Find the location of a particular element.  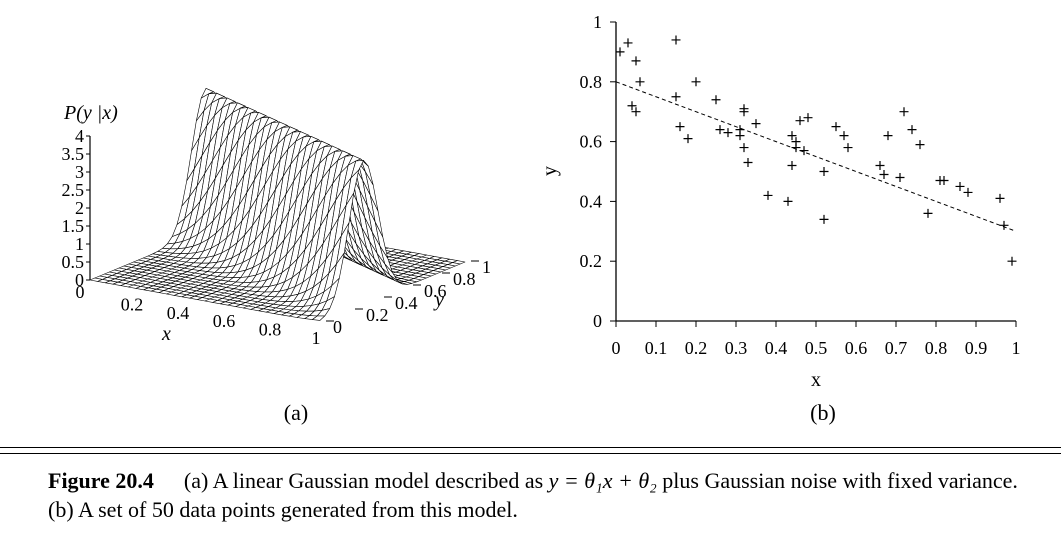

z-axis-tick-label: 3.5 is located at coordinates (73, 154).